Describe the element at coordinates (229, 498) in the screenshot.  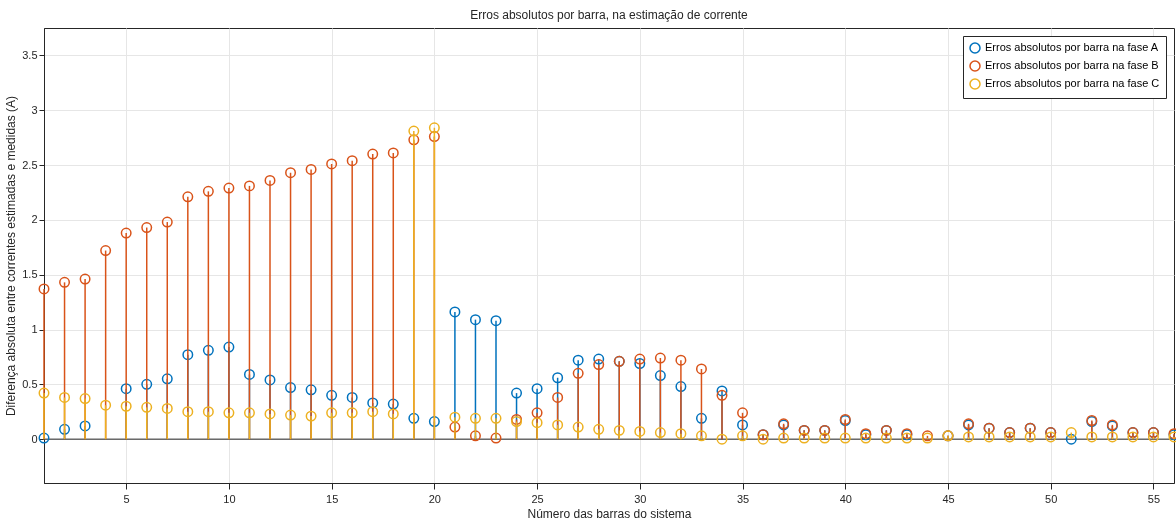
I see `x-tick-label: 10` at that location.